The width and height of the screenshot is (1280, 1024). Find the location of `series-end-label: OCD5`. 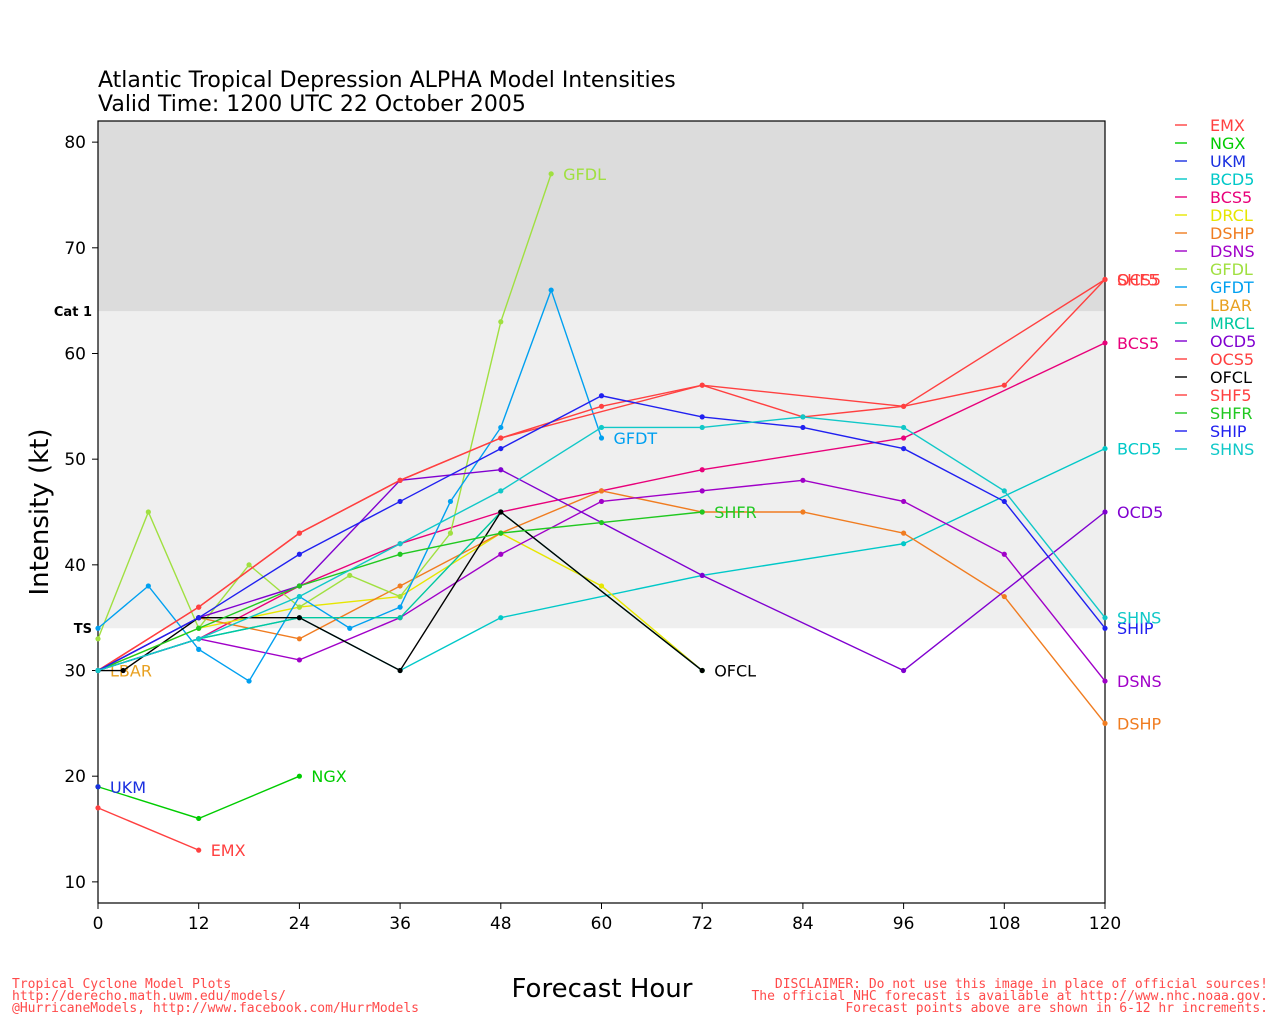

series-end-label: OCD5 is located at coordinates (1140, 512).